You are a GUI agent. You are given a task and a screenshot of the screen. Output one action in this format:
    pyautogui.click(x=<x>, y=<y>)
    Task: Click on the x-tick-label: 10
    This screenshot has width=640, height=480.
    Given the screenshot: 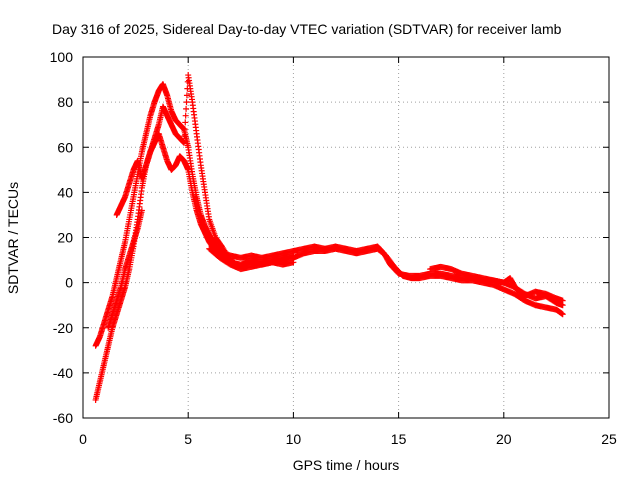 What is the action you would take?
    pyautogui.click(x=294, y=439)
    